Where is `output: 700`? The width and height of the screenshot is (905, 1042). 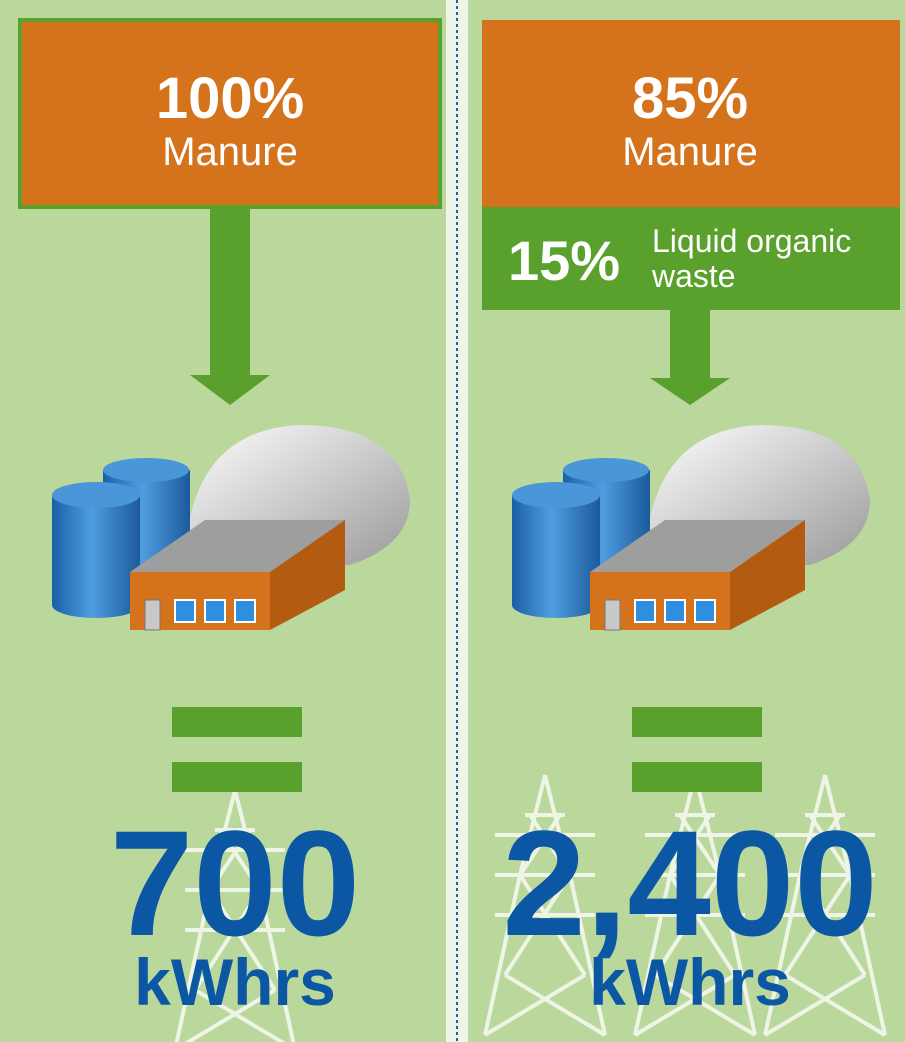
output: 700 is located at coordinates (235, 883).